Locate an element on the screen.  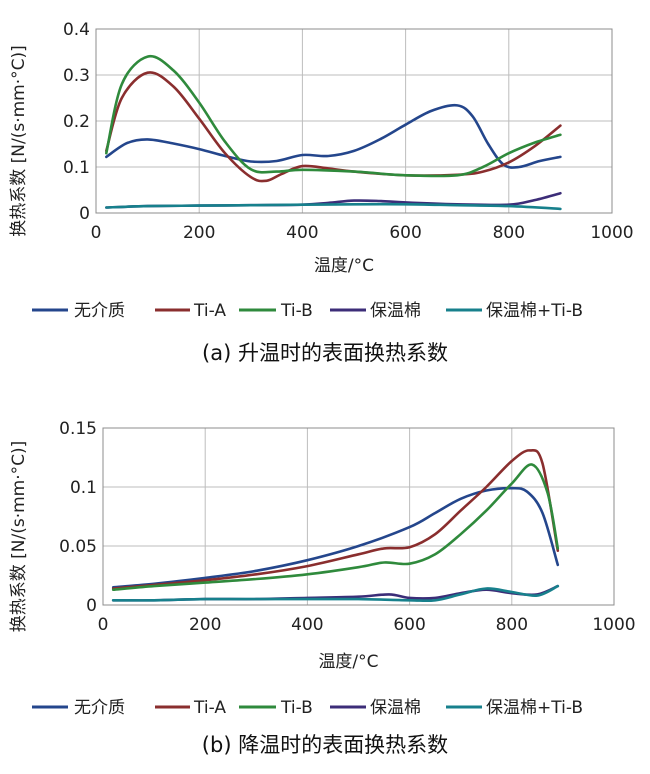
chart-caption: (b) 降温时的表面换热系数 is located at coordinates (325, 745).